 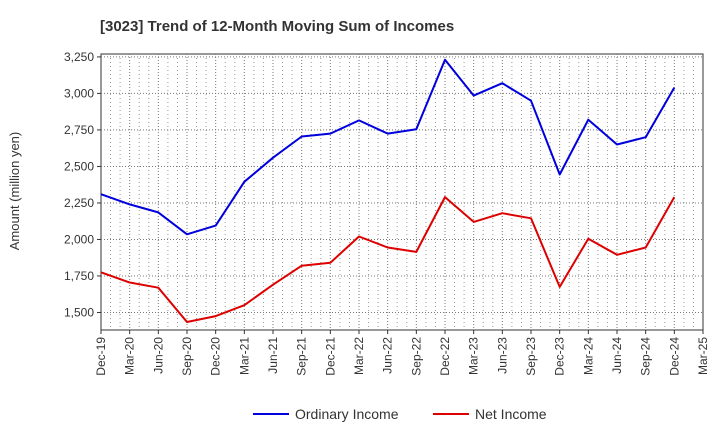 What do you see at coordinates (400, 414) in the screenshot?
I see `legend: Ordinary Income Net Income` at bounding box center [400, 414].